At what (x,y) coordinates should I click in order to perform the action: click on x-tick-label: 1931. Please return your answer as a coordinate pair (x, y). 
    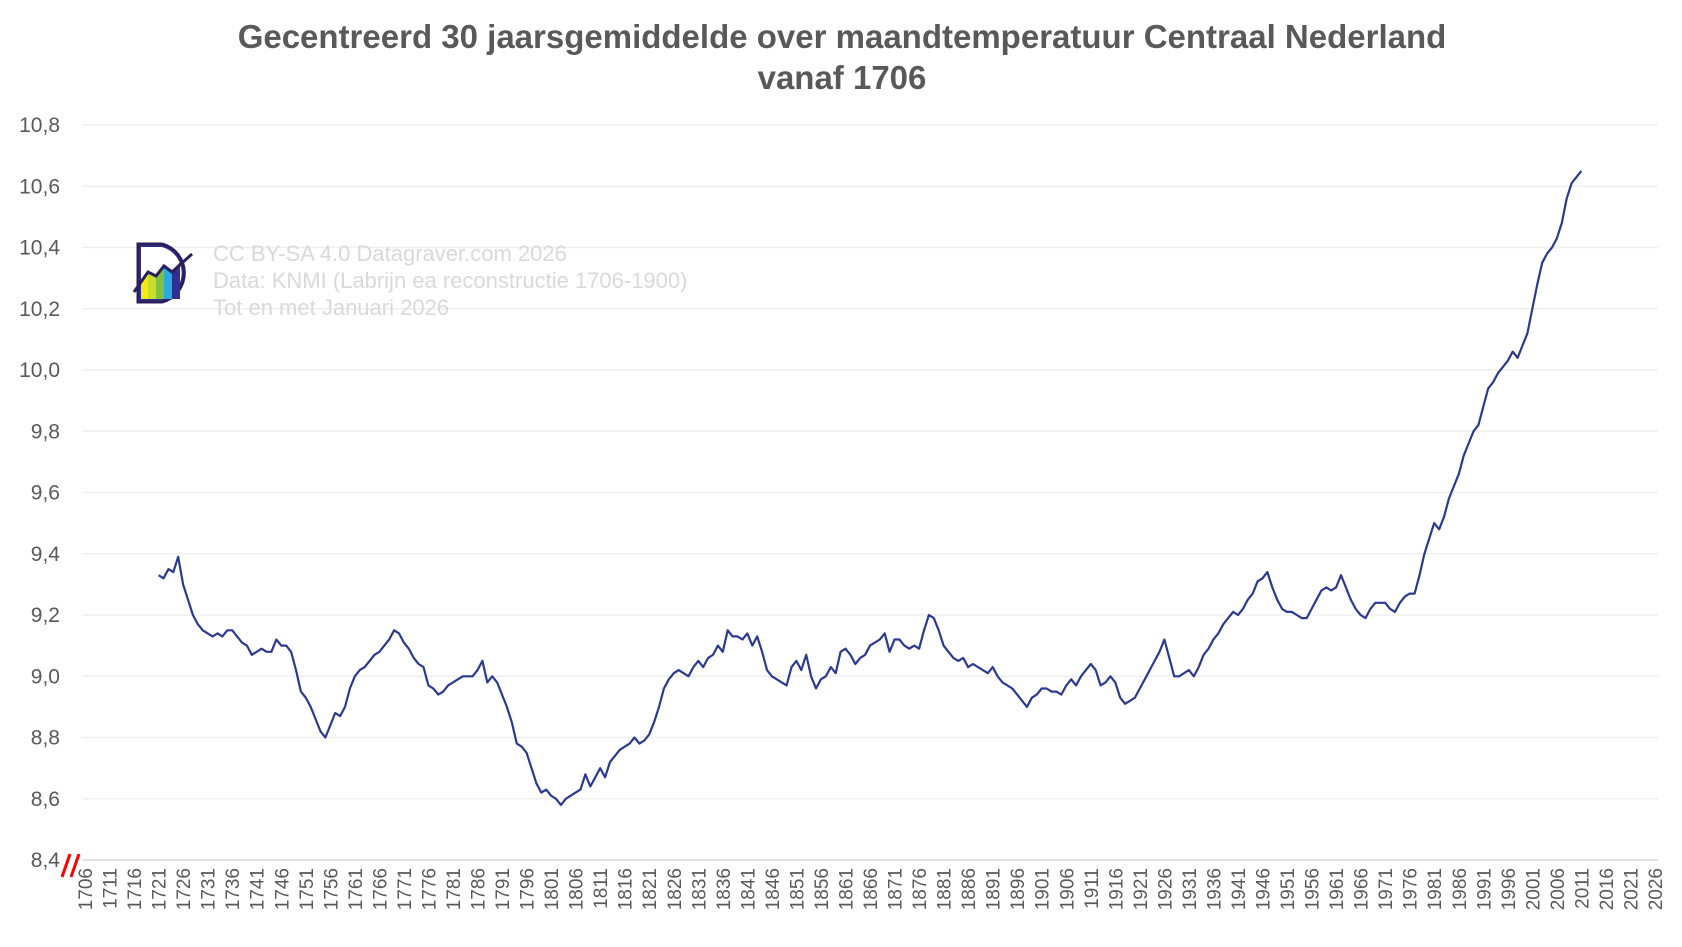
    Looking at the image, I should click on (1190, 889).